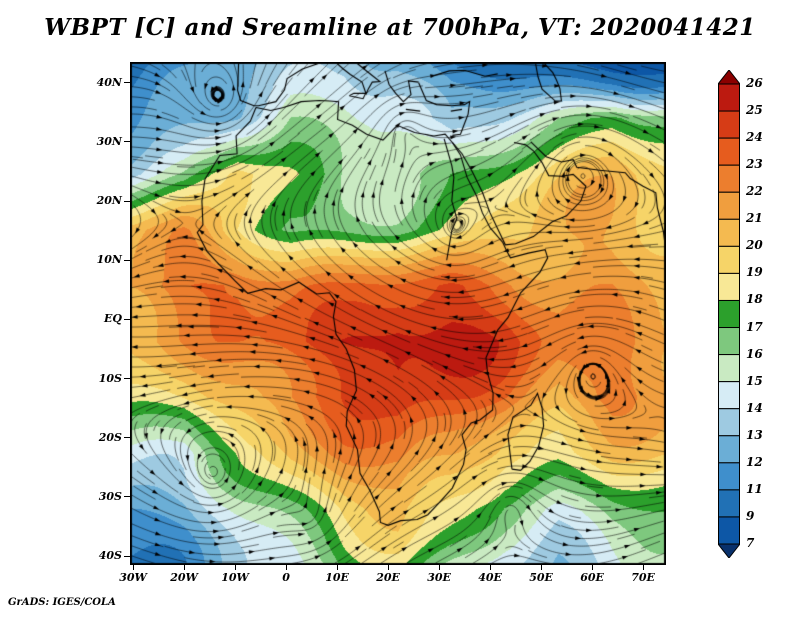 The image size is (800, 618). Describe the element at coordinates (754, 380) in the screenshot. I see `colorbar-label: 15` at that location.